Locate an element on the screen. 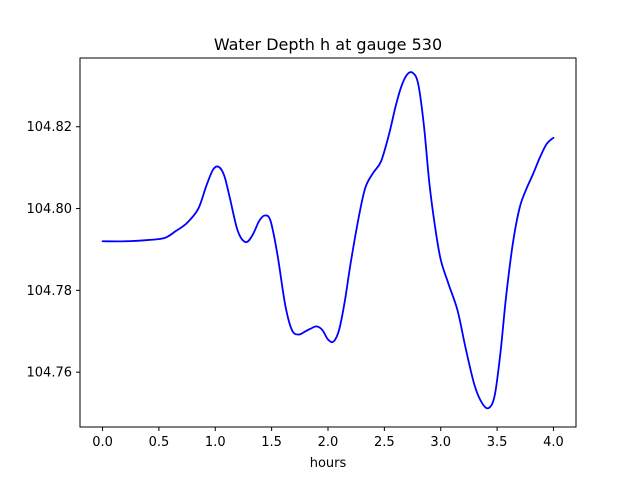  x-tick-label: 3.0 is located at coordinates (440, 442).